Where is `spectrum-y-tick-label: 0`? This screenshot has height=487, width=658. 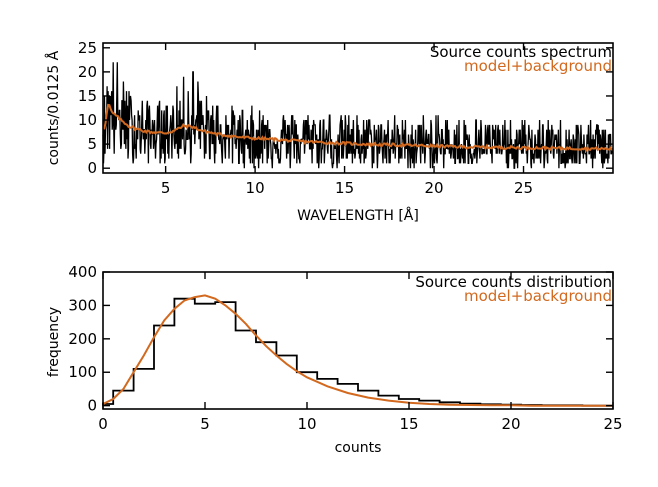
spectrum-y-tick-label: 0 is located at coordinates (92, 168).